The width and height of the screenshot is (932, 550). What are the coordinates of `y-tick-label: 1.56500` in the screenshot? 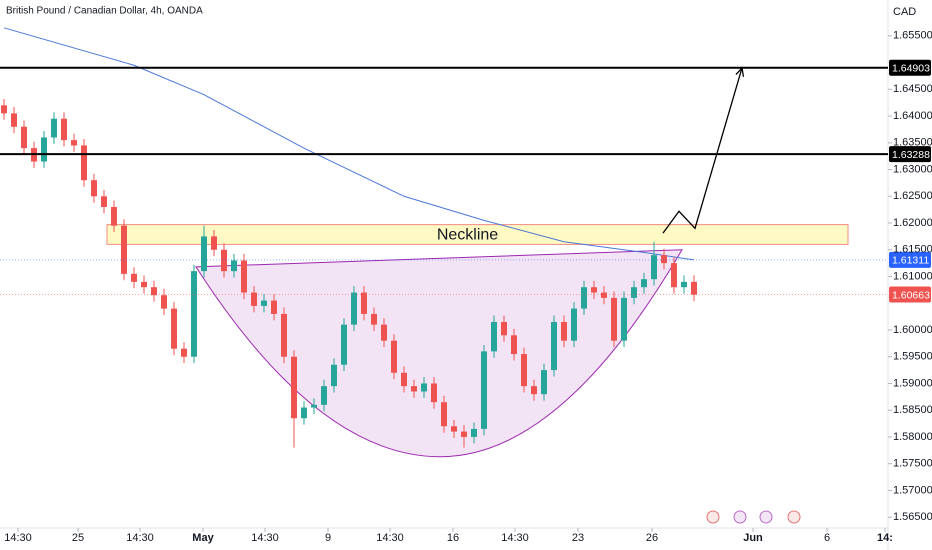 It's located at (912, 517).